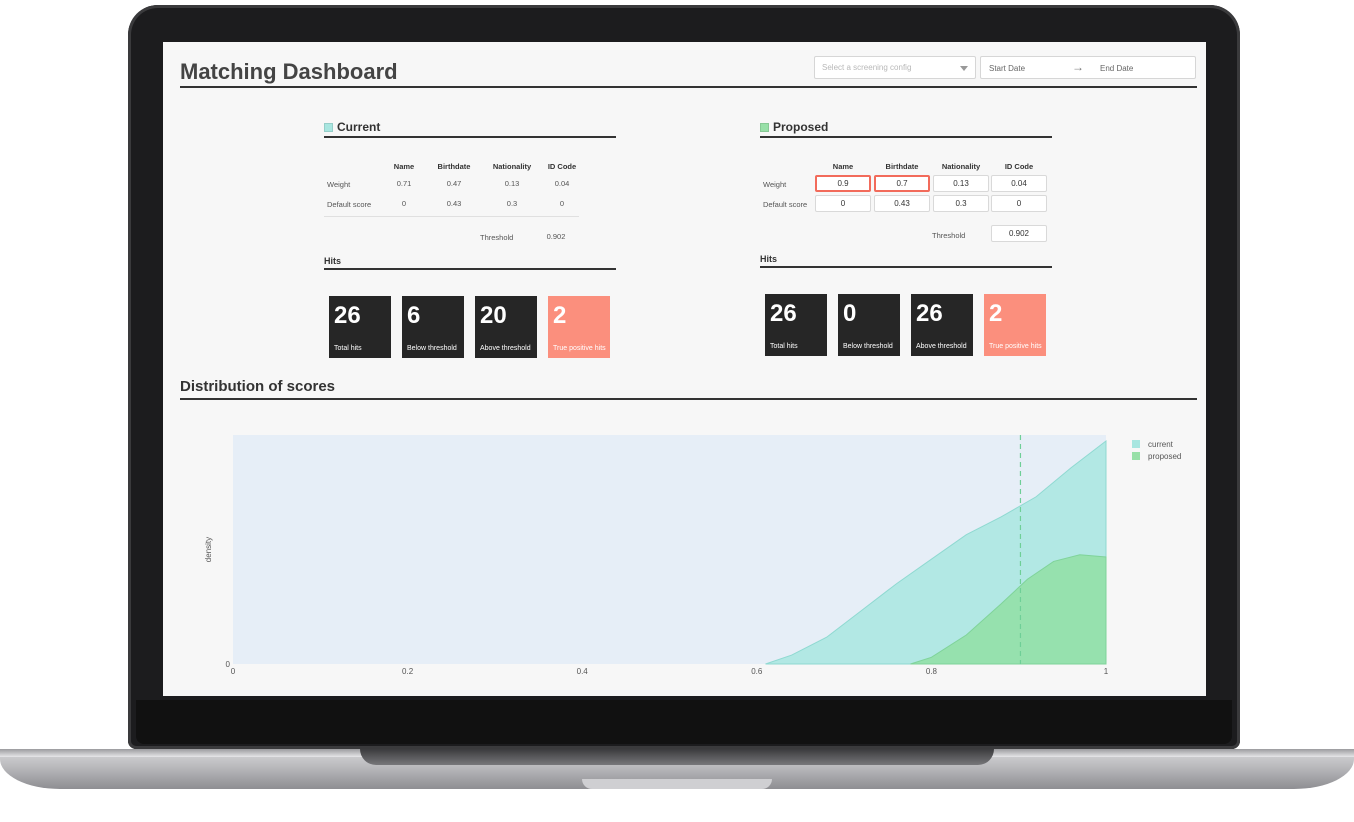 This screenshot has width=1354, height=822. What do you see at coordinates (964, 68) in the screenshot?
I see `chevron-down-icon` at bounding box center [964, 68].